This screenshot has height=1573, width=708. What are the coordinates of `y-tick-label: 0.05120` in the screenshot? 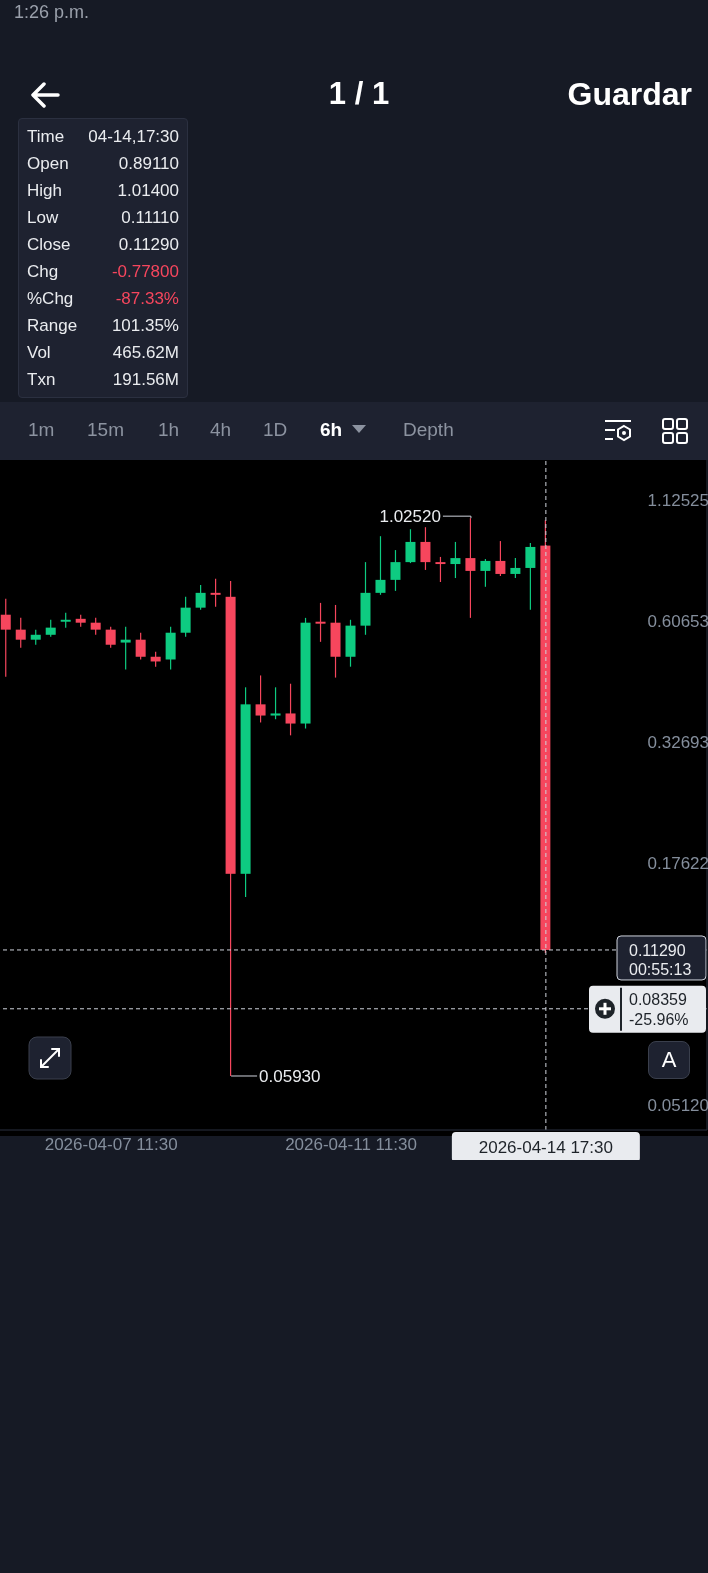 It's located at (677, 1105).